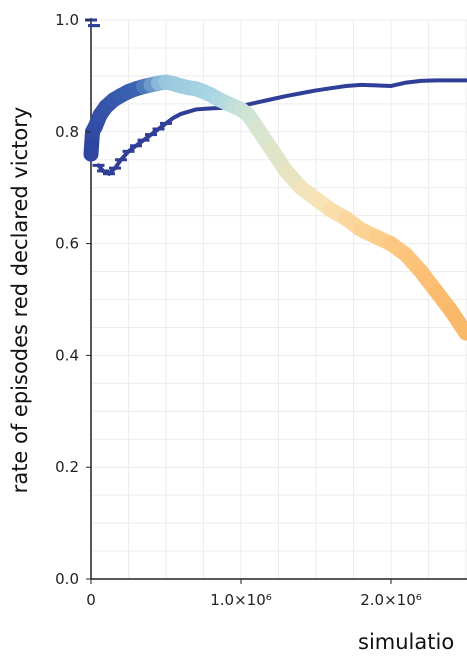 This screenshot has height=657, width=467. I want to click on y-tick-label: 0.2, so click(67, 467).